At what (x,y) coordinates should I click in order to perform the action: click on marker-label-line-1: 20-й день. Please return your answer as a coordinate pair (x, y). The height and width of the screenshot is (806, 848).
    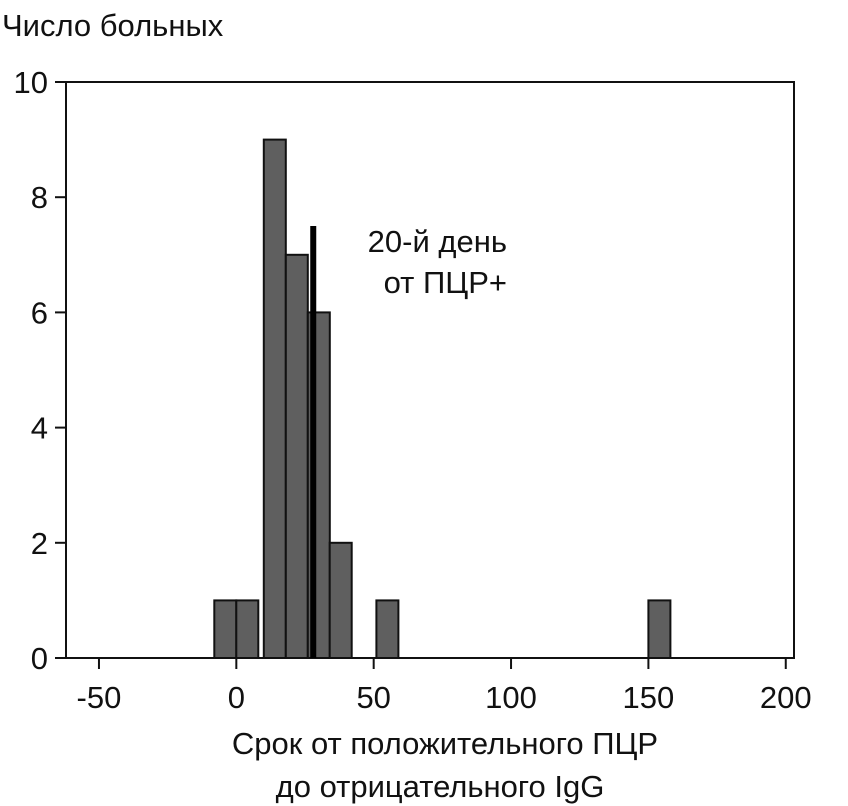
    Looking at the image, I should click on (437, 241).